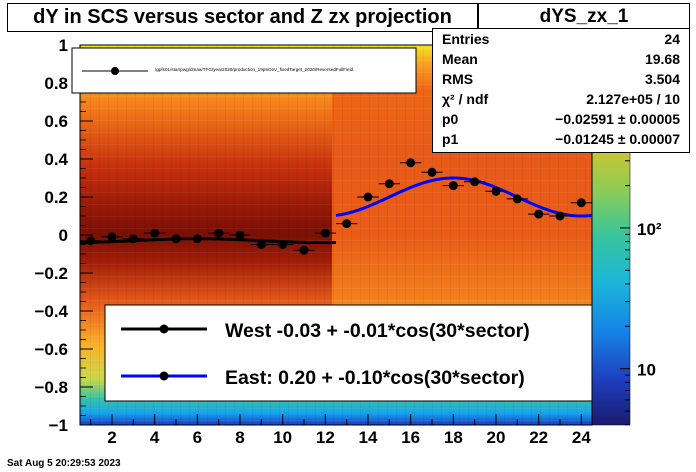  I want to click on datestamp: Sat Aug 5 20:29:53 2023, so click(64, 463).